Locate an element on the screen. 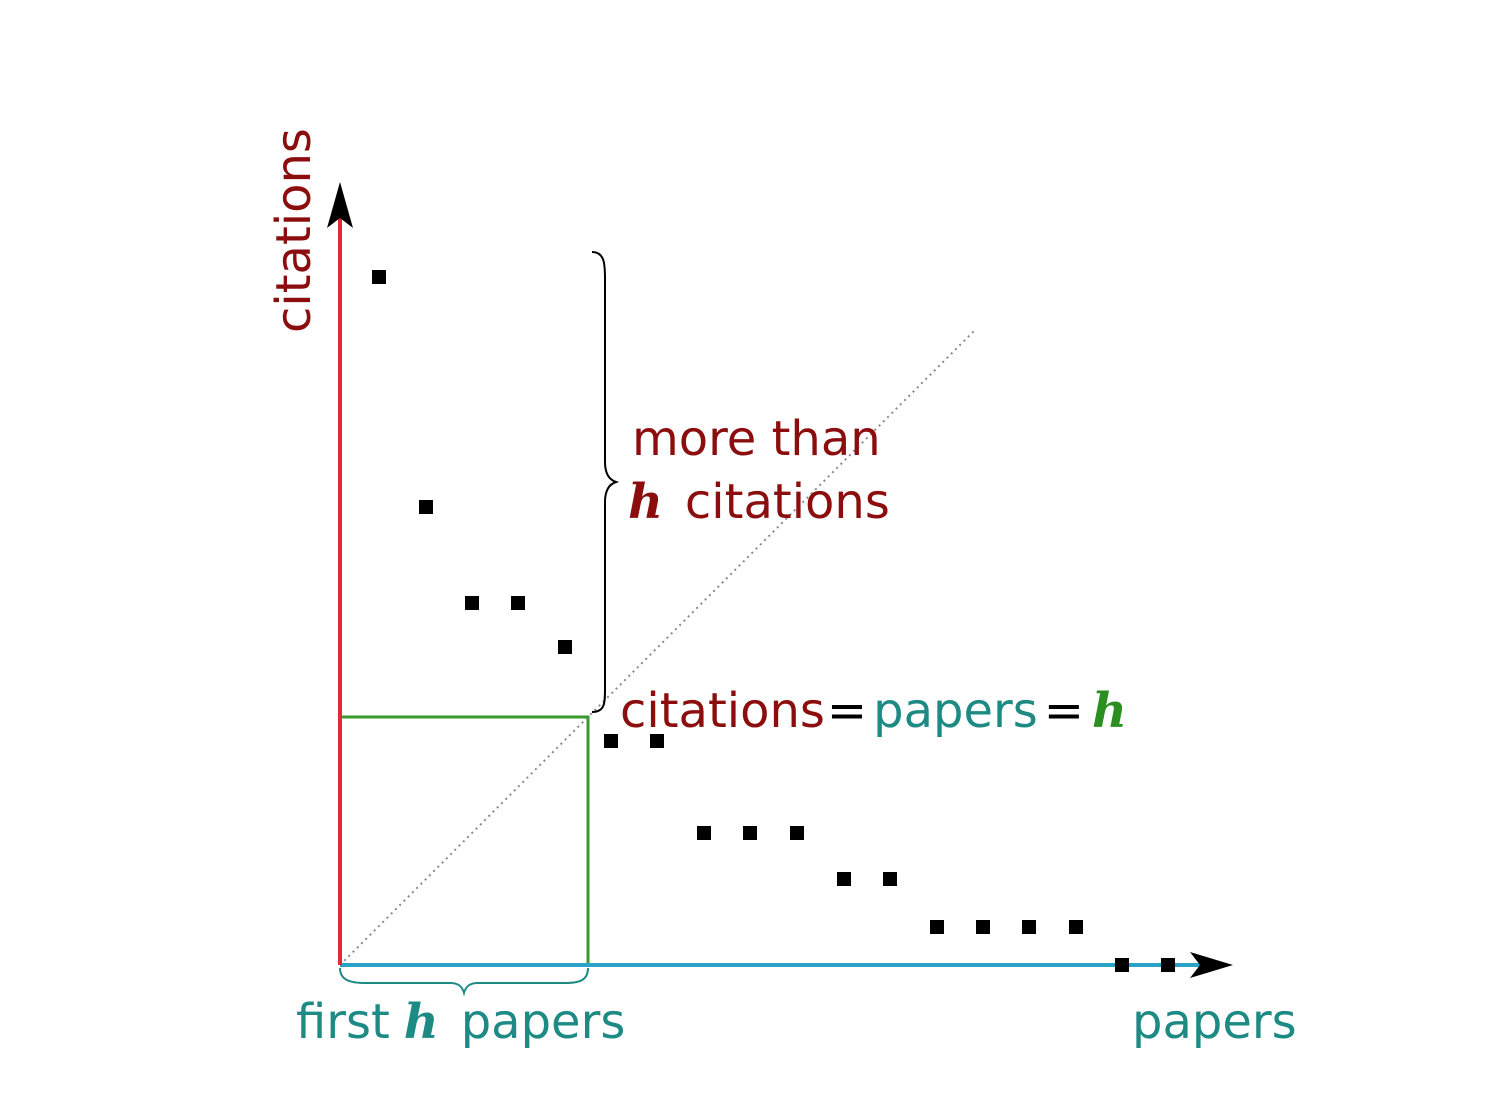  equation-h: h is located at coordinates (1109, 711).